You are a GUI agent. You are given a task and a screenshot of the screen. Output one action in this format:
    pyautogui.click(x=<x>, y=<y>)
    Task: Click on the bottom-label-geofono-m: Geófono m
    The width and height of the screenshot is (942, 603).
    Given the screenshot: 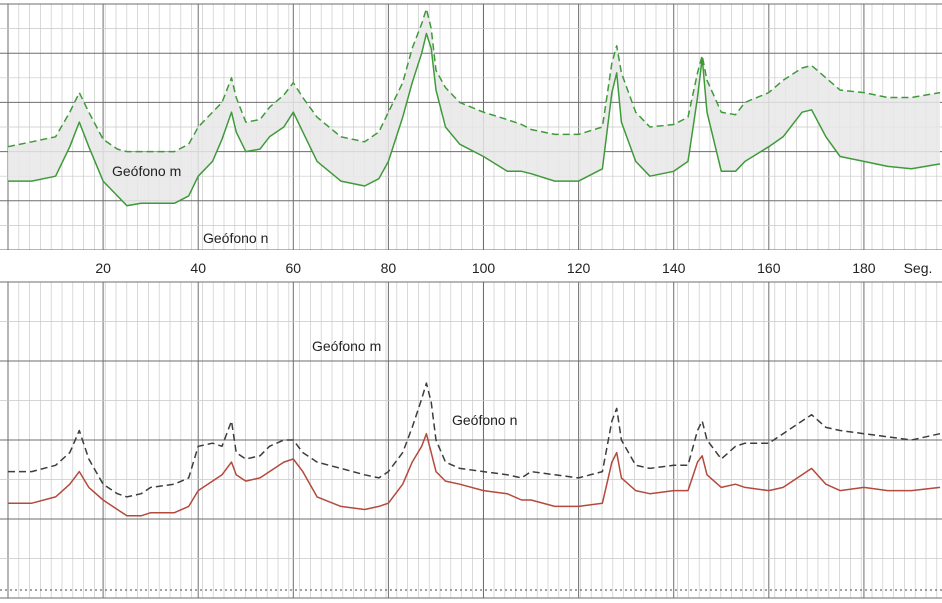 What is the action you would take?
    pyautogui.click(x=346, y=346)
    